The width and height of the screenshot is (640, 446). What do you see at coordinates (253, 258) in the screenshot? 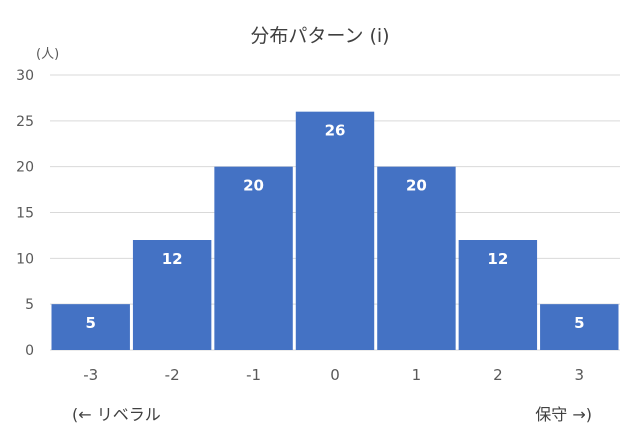
I see `bar--1` at bounding box center [253, 258].